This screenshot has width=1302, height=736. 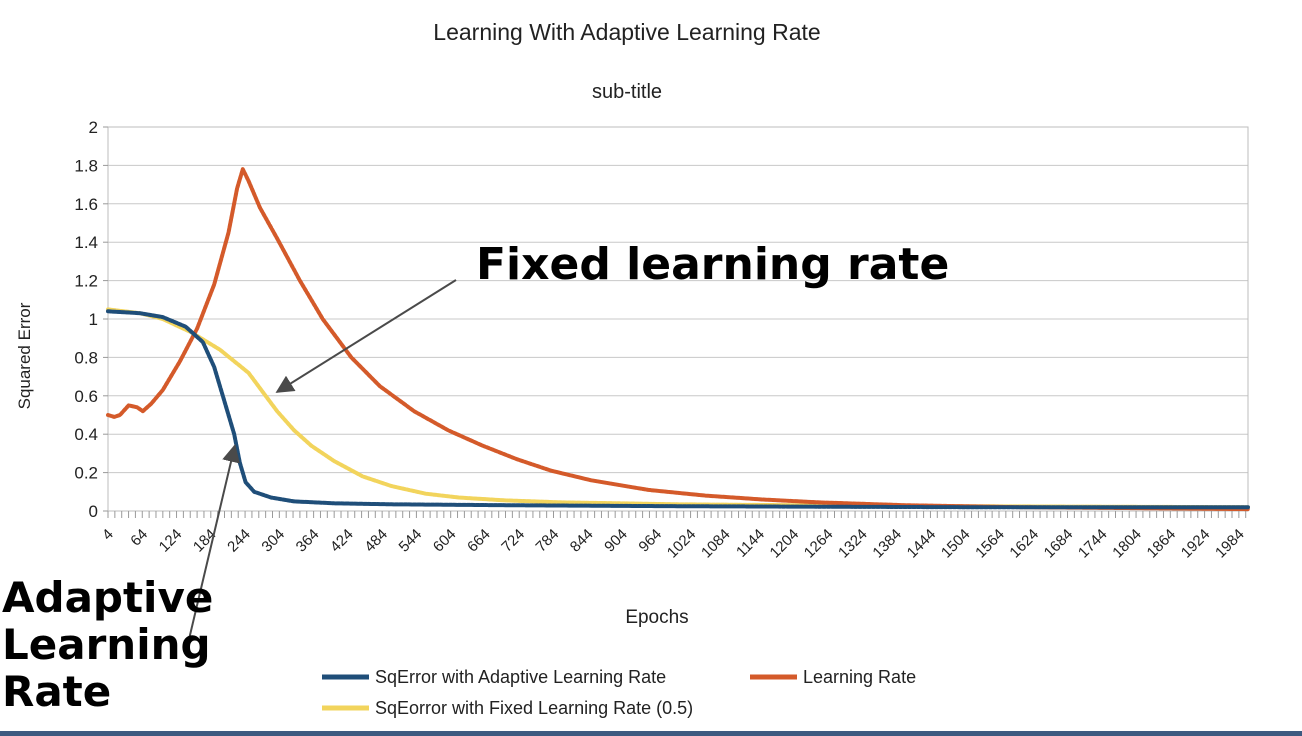 I want to click on x-tick-label: 304, so click(x=273, y=541).